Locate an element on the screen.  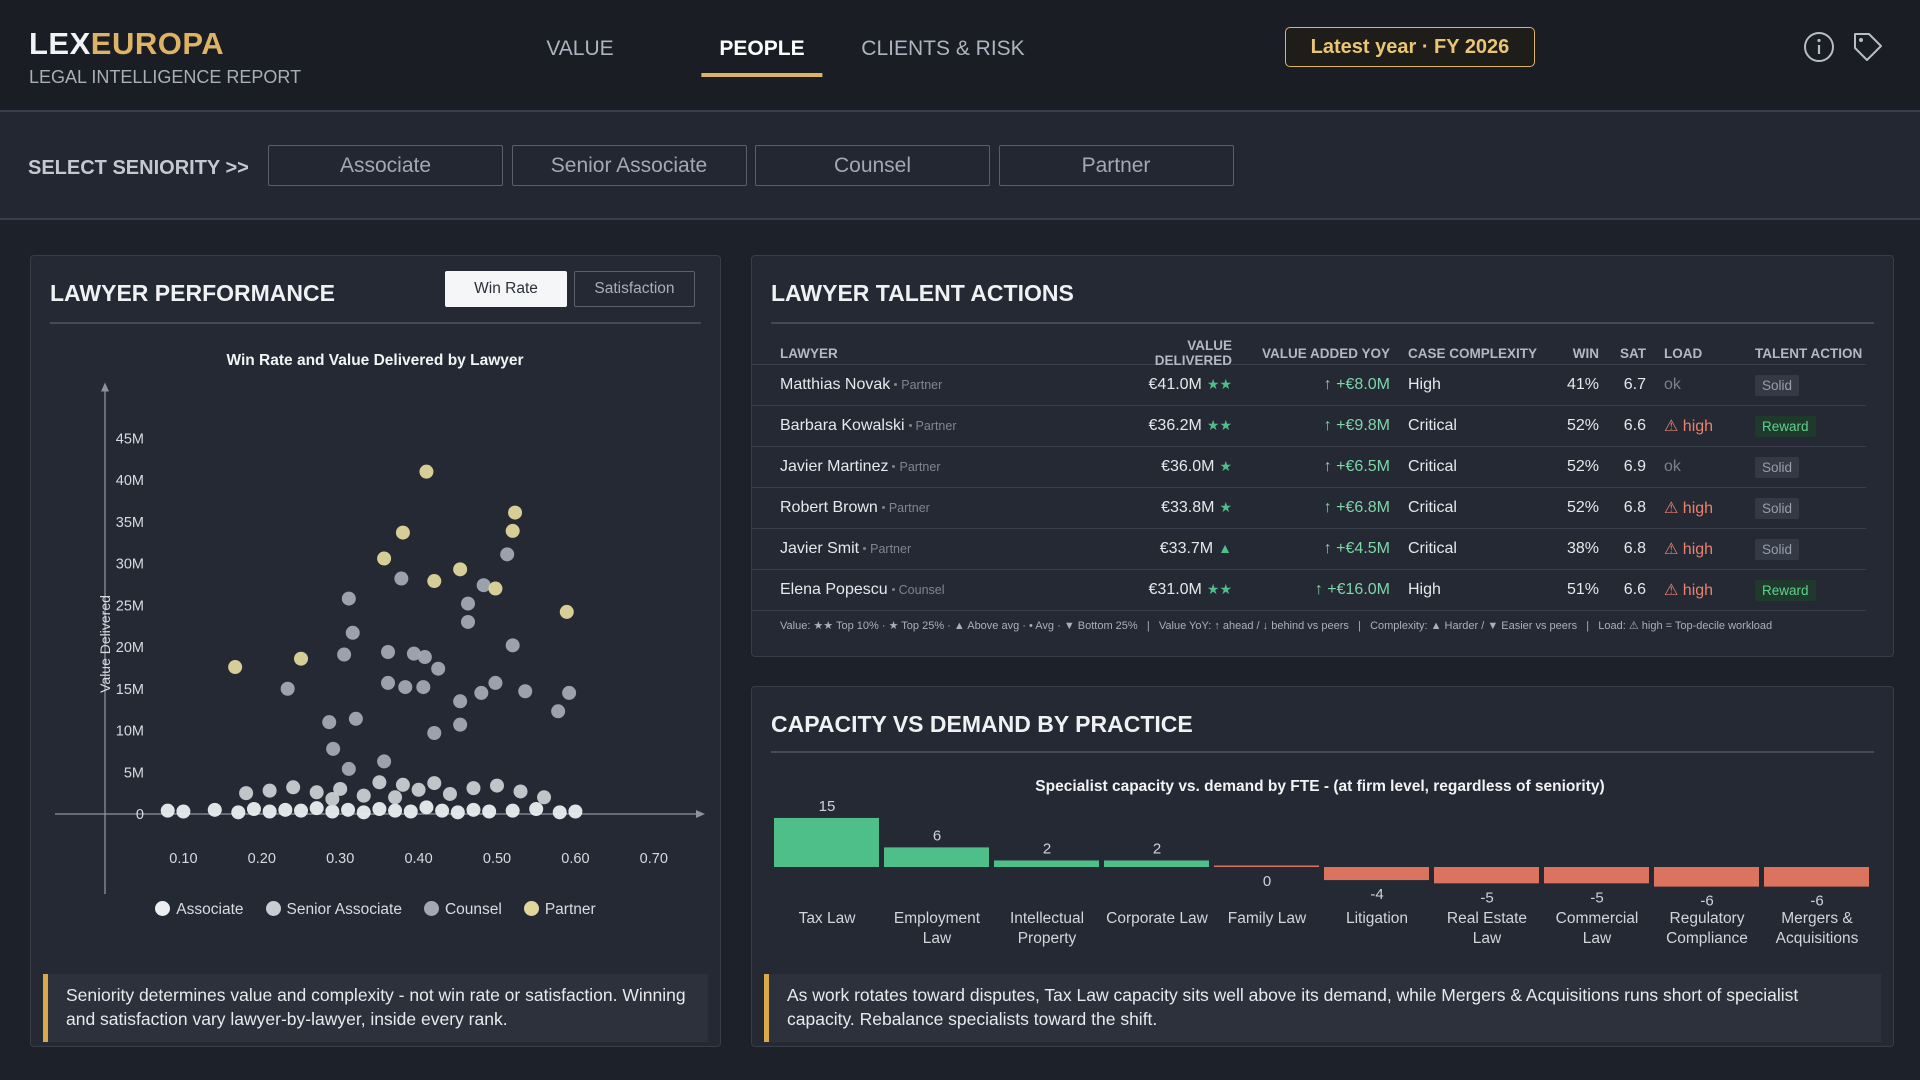
value-delivered: €41.0M is located at coordinates (1175, 384).